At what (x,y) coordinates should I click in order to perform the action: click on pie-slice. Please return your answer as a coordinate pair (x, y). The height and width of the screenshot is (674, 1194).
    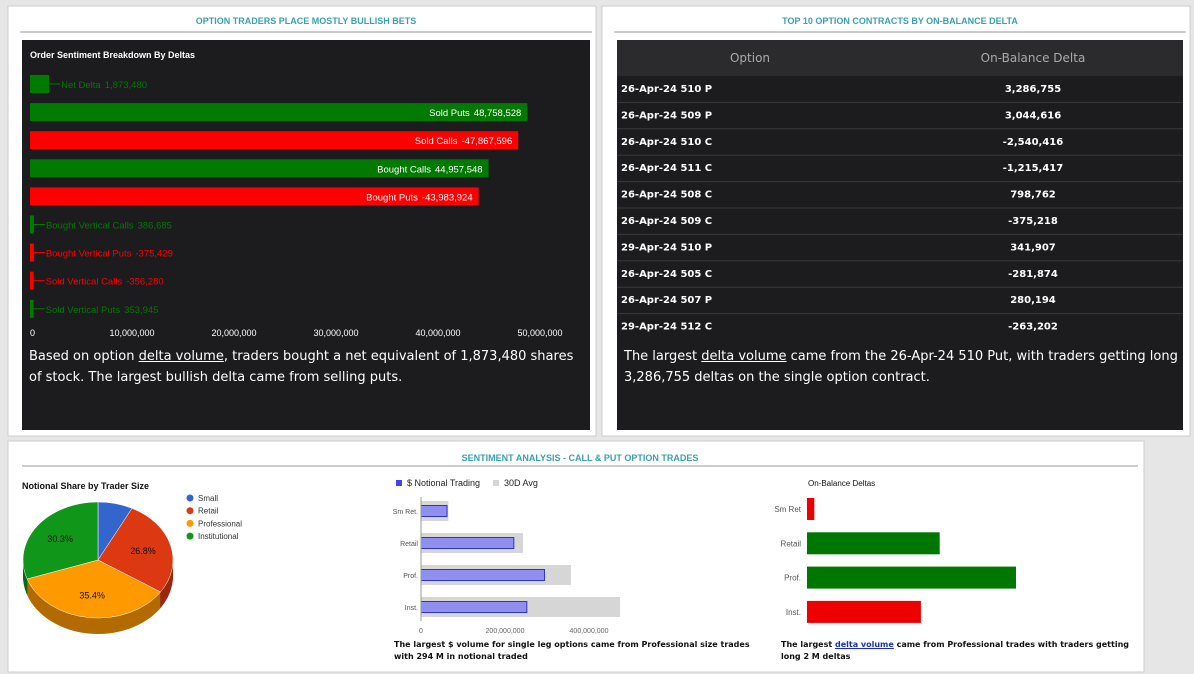
    Looking at the image, I should click on (60, 540).